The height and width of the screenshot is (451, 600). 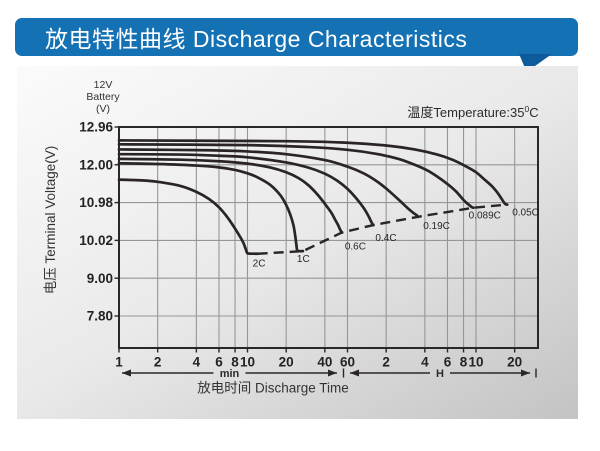 I want to click on y-tick-label: 10.98, so click(x=96, y=202).